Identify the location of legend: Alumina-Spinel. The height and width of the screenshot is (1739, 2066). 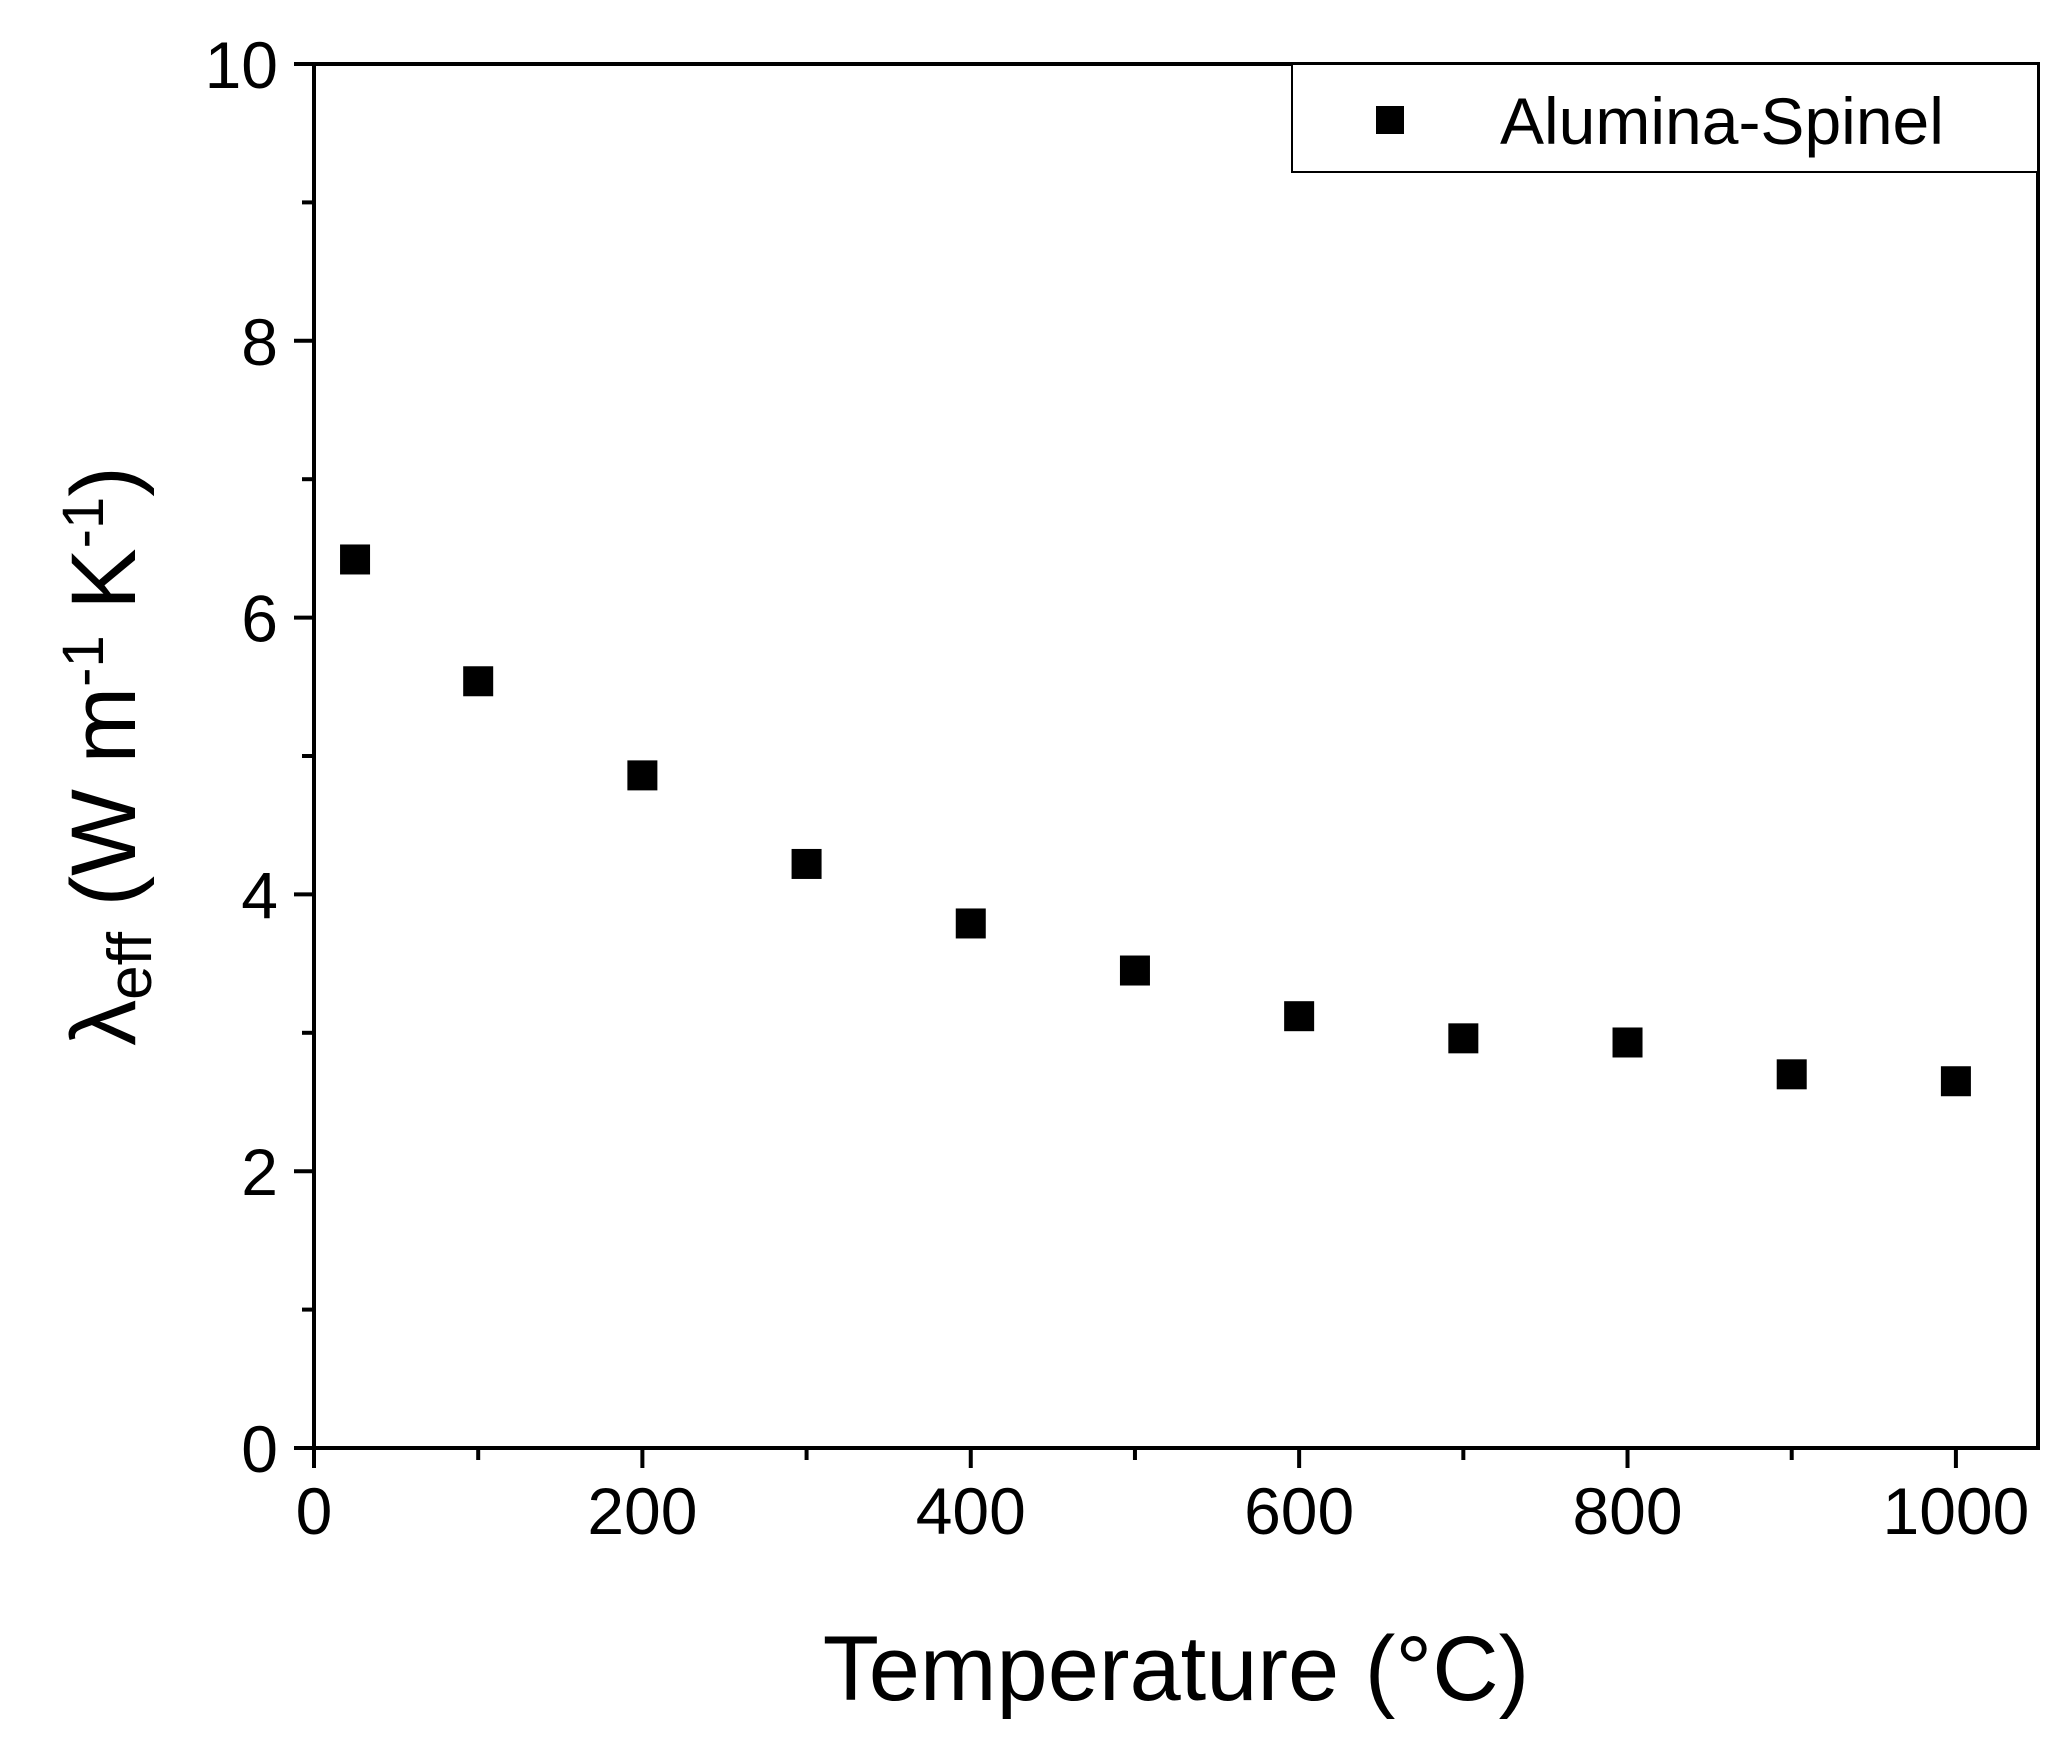
(1665, 118).